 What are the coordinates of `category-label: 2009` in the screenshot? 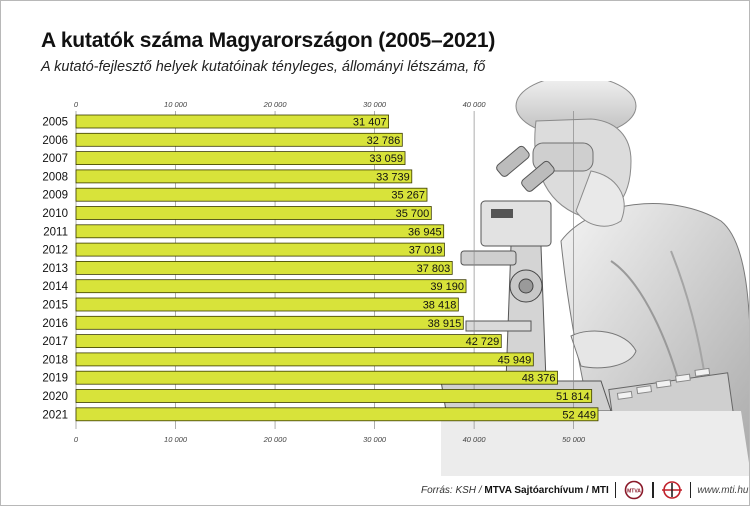 It's located at (55, 196).